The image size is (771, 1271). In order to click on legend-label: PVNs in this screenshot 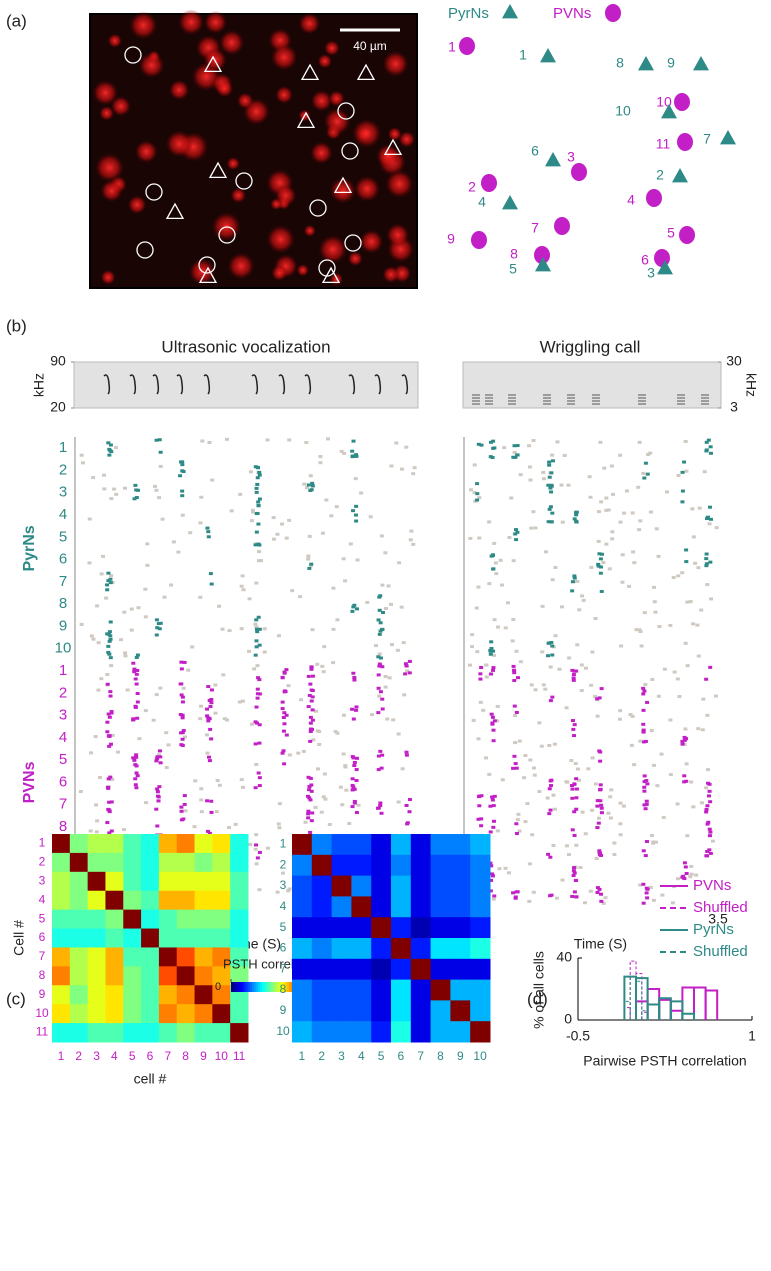, I will do `click(572, 13)`.